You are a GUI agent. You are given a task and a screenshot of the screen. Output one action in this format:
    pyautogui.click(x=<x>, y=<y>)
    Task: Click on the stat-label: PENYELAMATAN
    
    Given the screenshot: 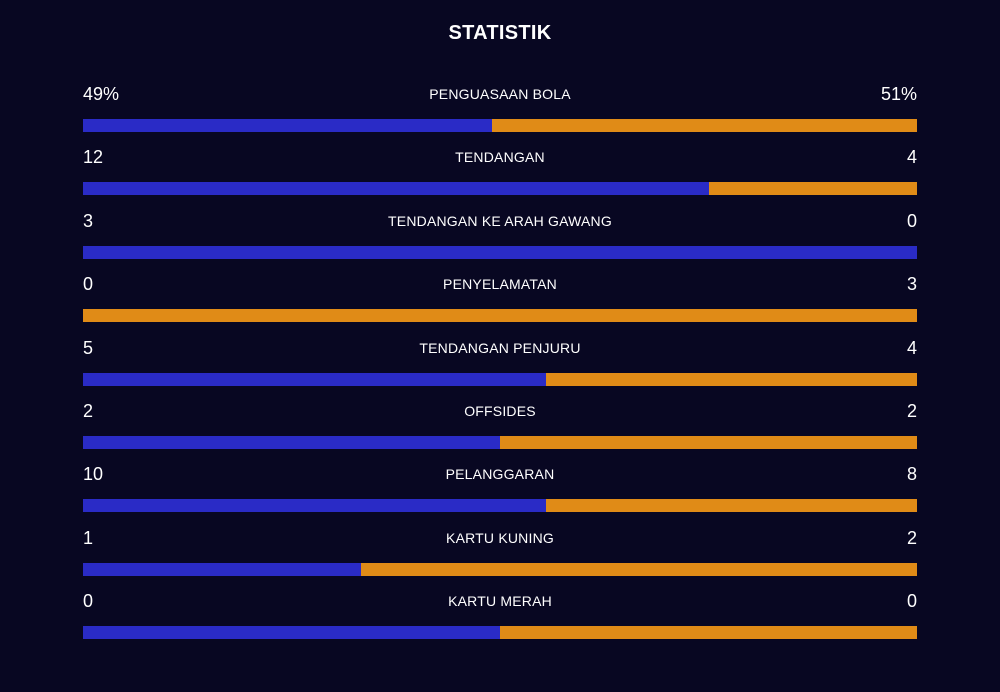 What is the action you would take?
    pyautogui.click(x=500, y=284)
    